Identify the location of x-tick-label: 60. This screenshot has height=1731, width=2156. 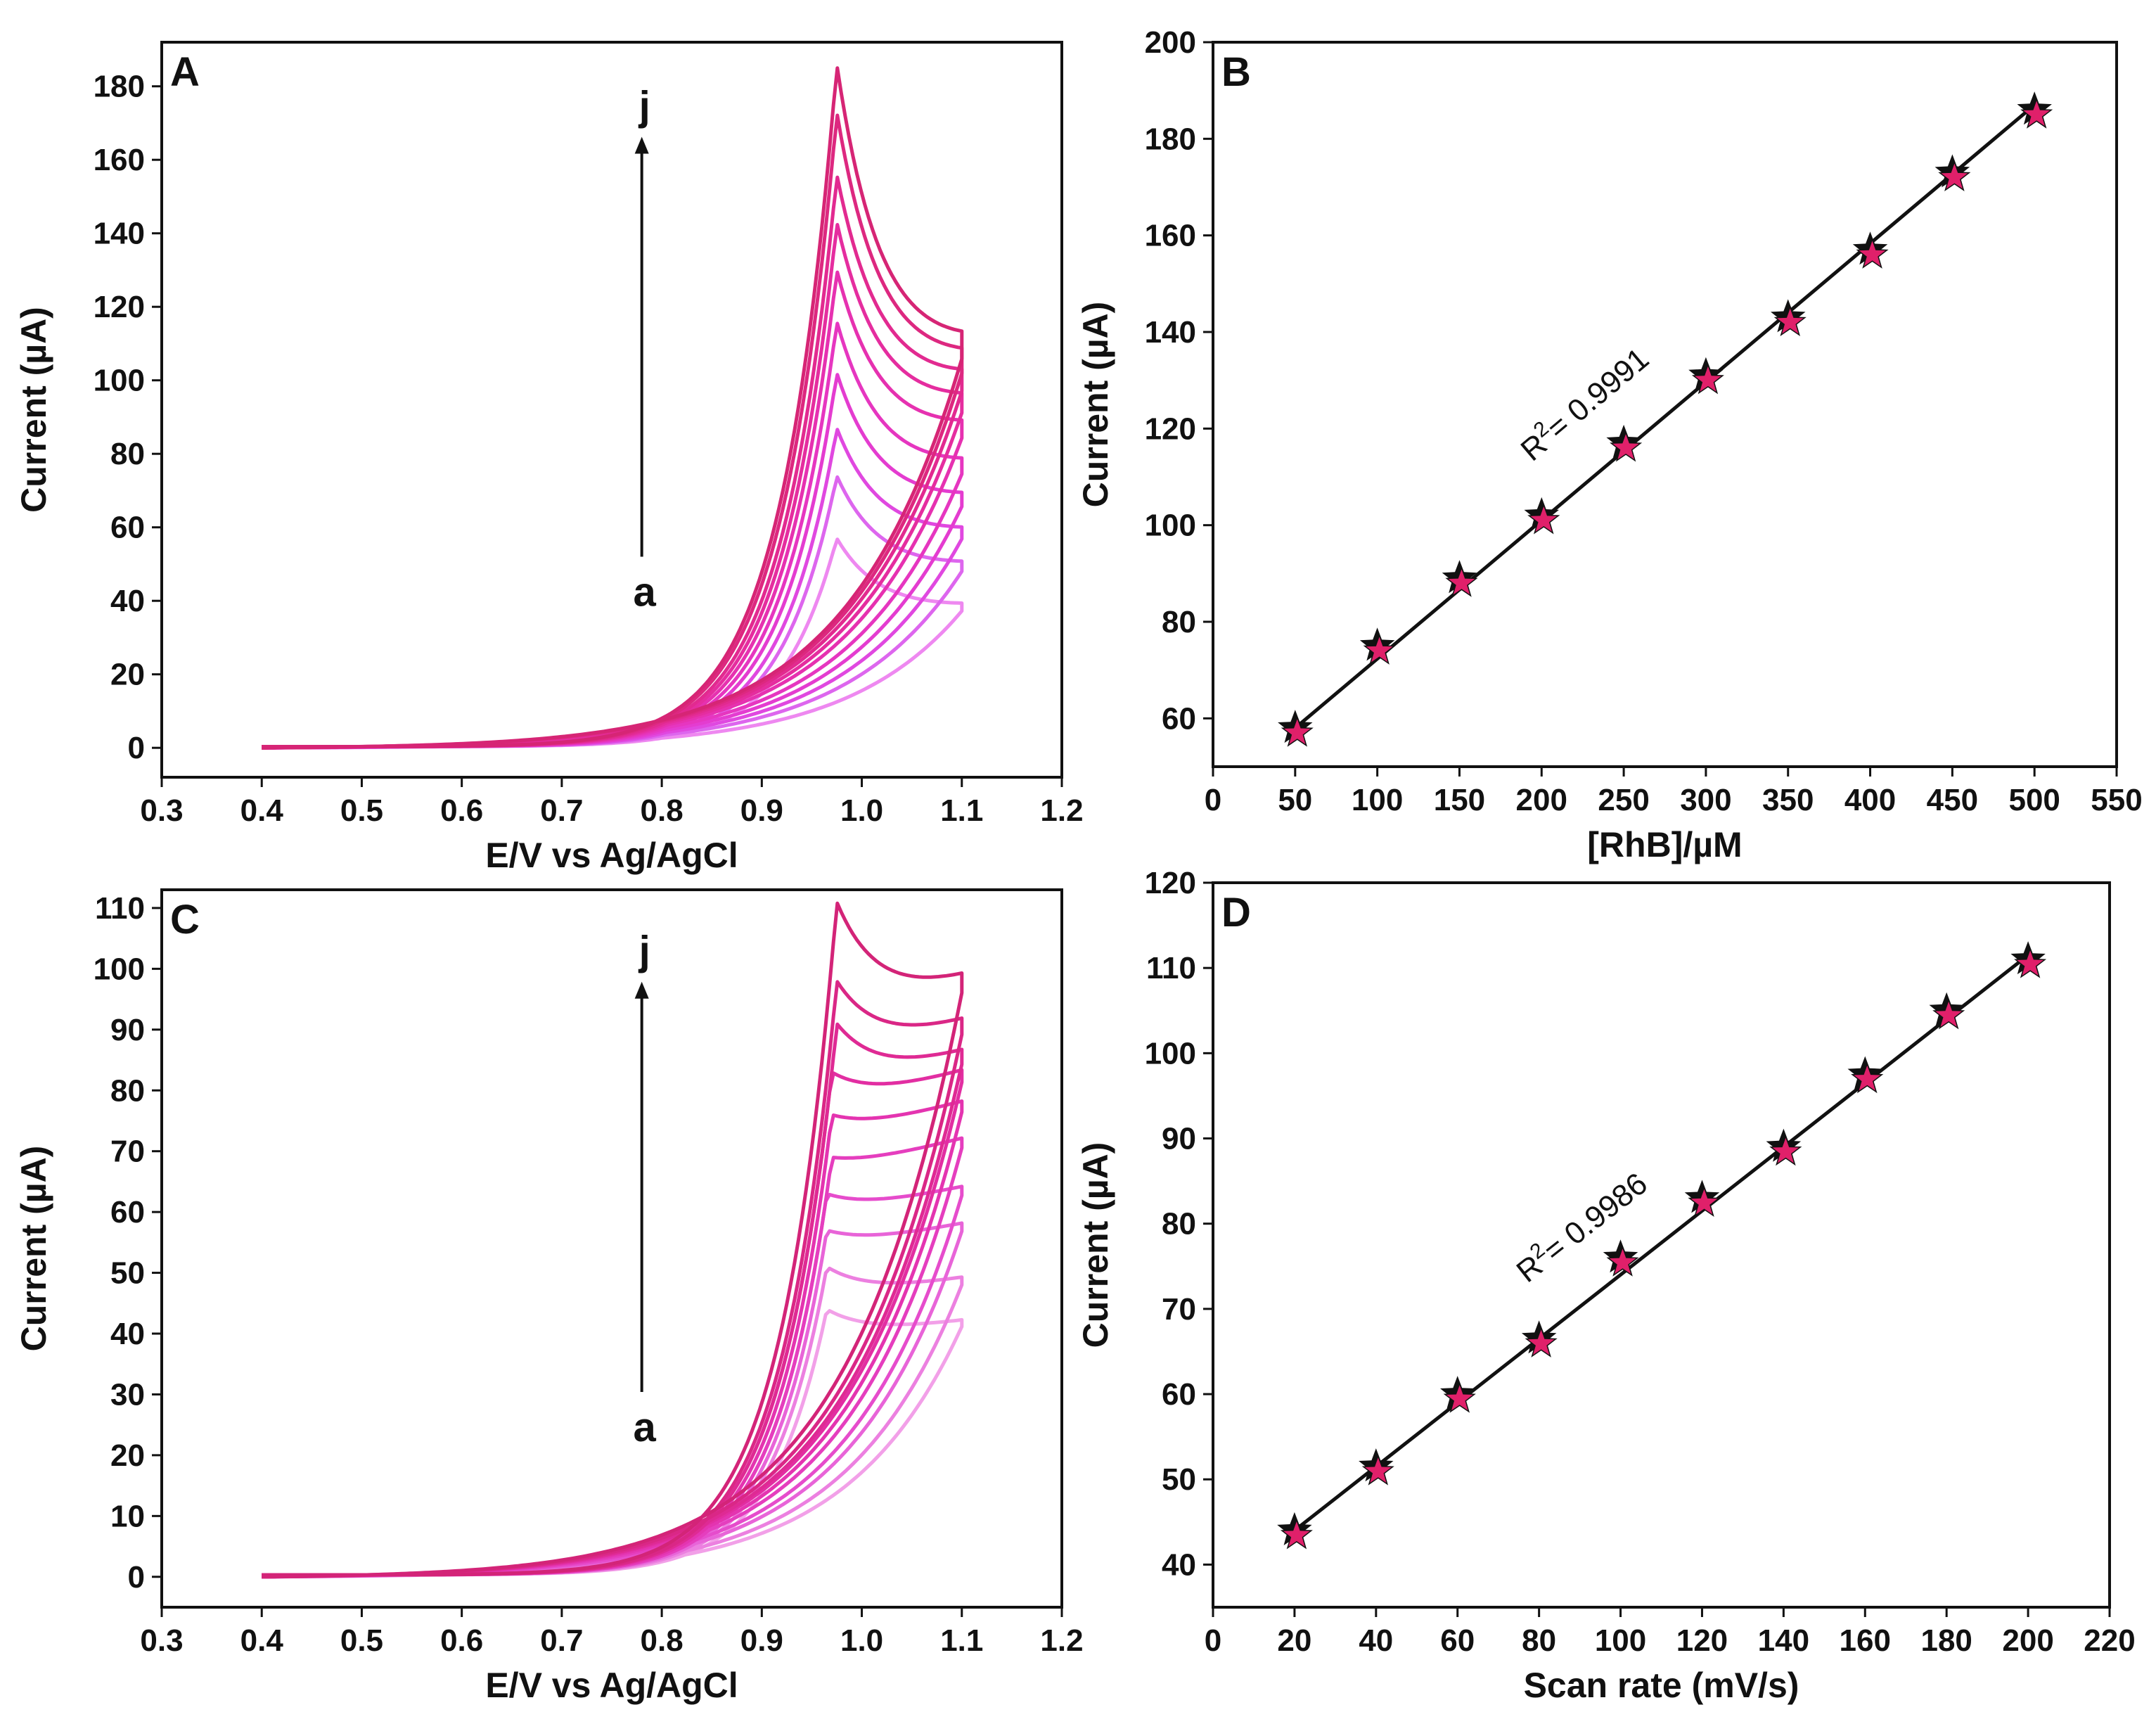
(1457, 1640).